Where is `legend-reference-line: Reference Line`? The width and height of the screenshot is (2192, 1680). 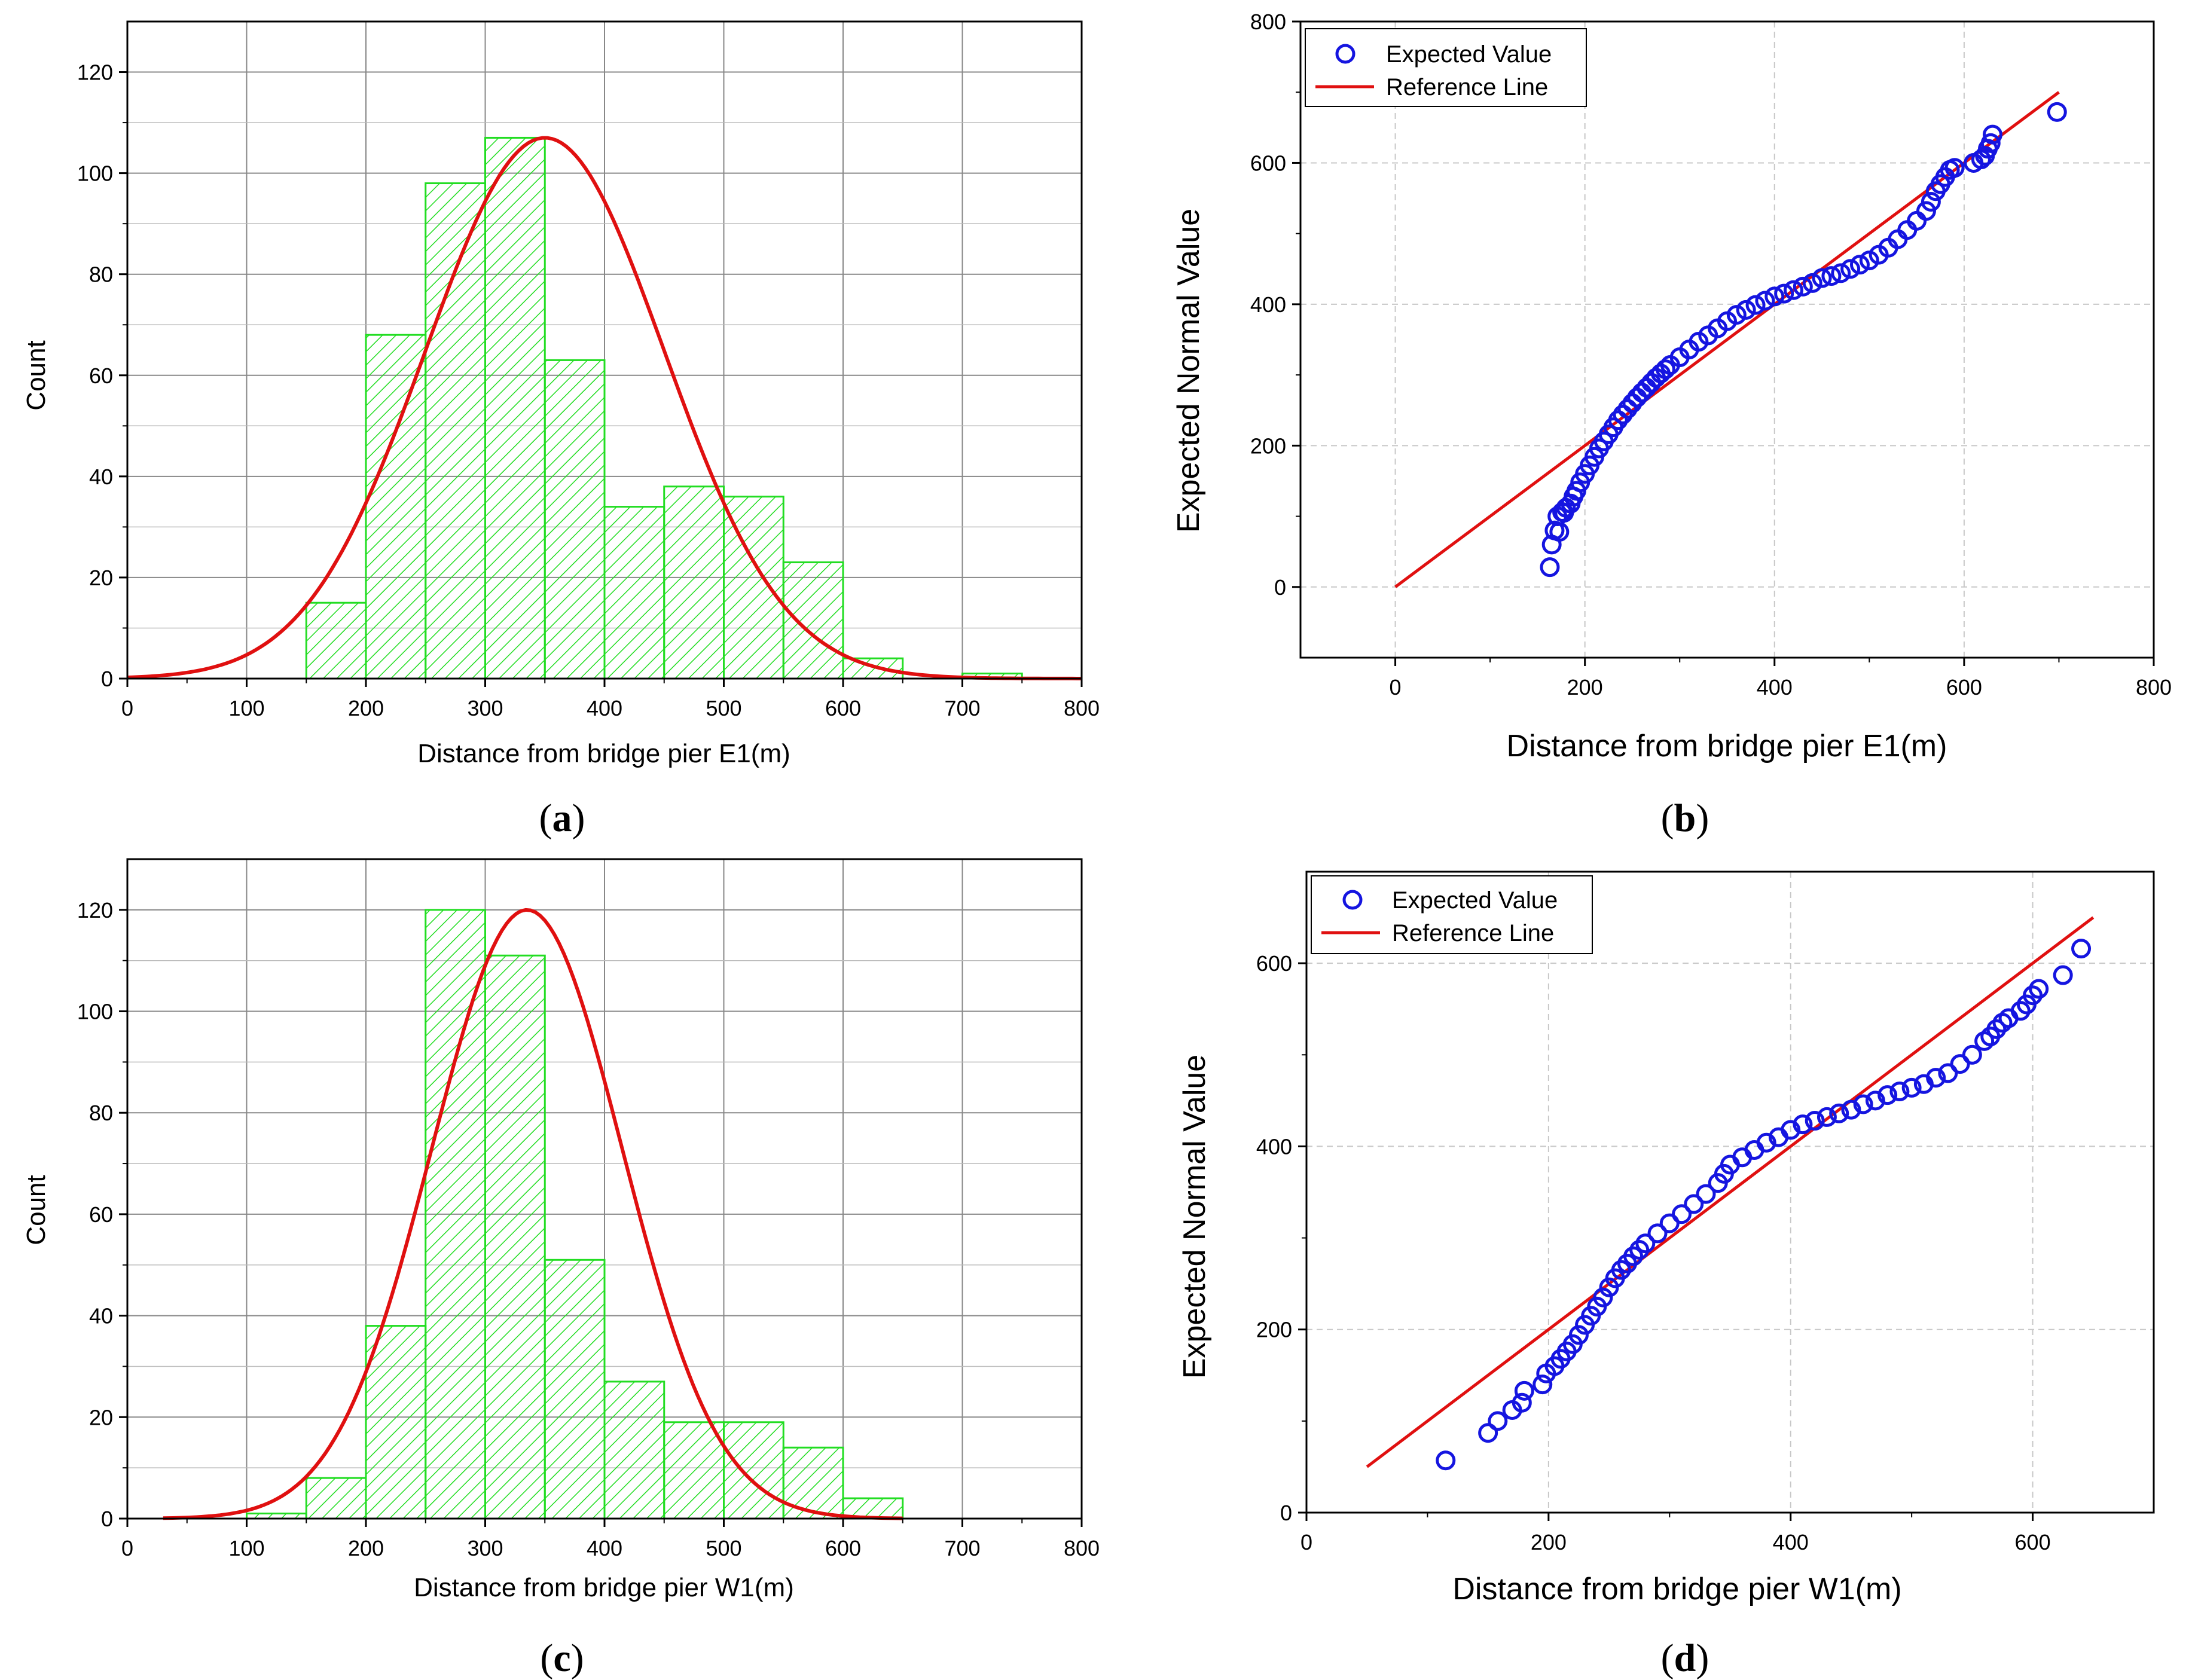 legend-reference-line: Reference Line is located at coordinates (1473, 933).